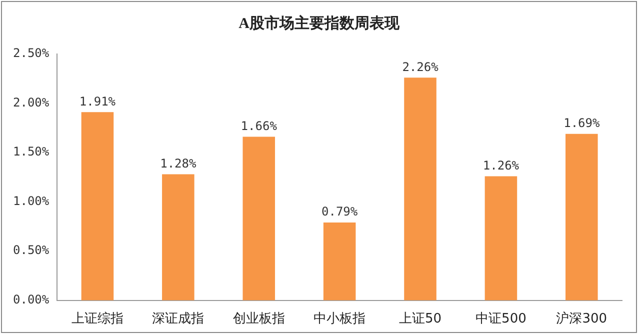  What do you see at coordinates (31, 201) in the screenshot?
I see `y-tick-label: 1.00%` at bounding box center [31, 201].